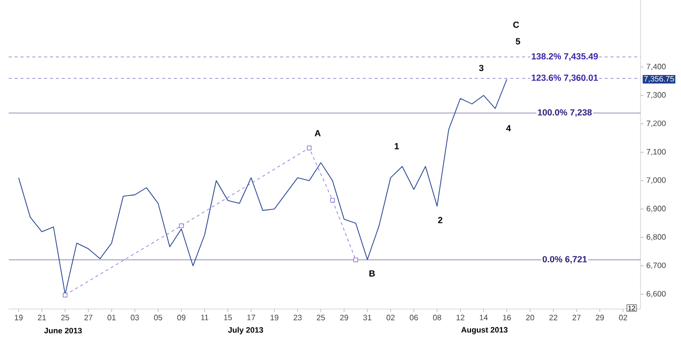 The width and height of the screenshot is (681, 339). Describe the element at coordinates (565, 78) in the screenshot. I see `ref-line-label: 123.6% 7,360.01` at that location.